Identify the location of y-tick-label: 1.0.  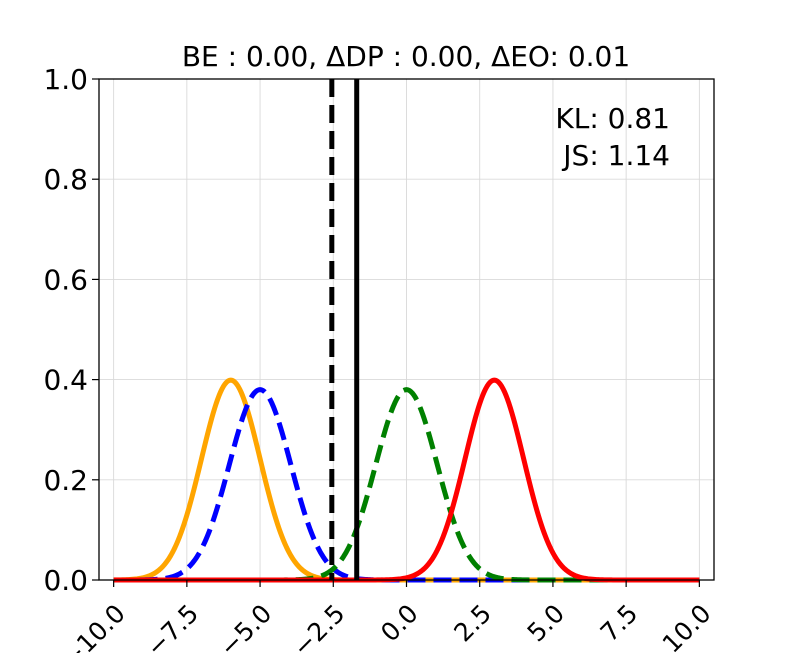
(65, 79).